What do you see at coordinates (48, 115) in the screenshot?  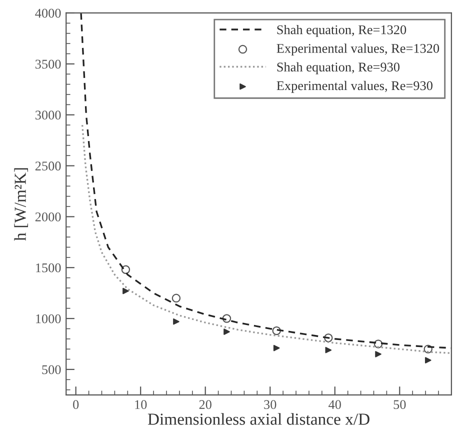 I see `y-tick-label: 3000` at bounding box center [48, 115].